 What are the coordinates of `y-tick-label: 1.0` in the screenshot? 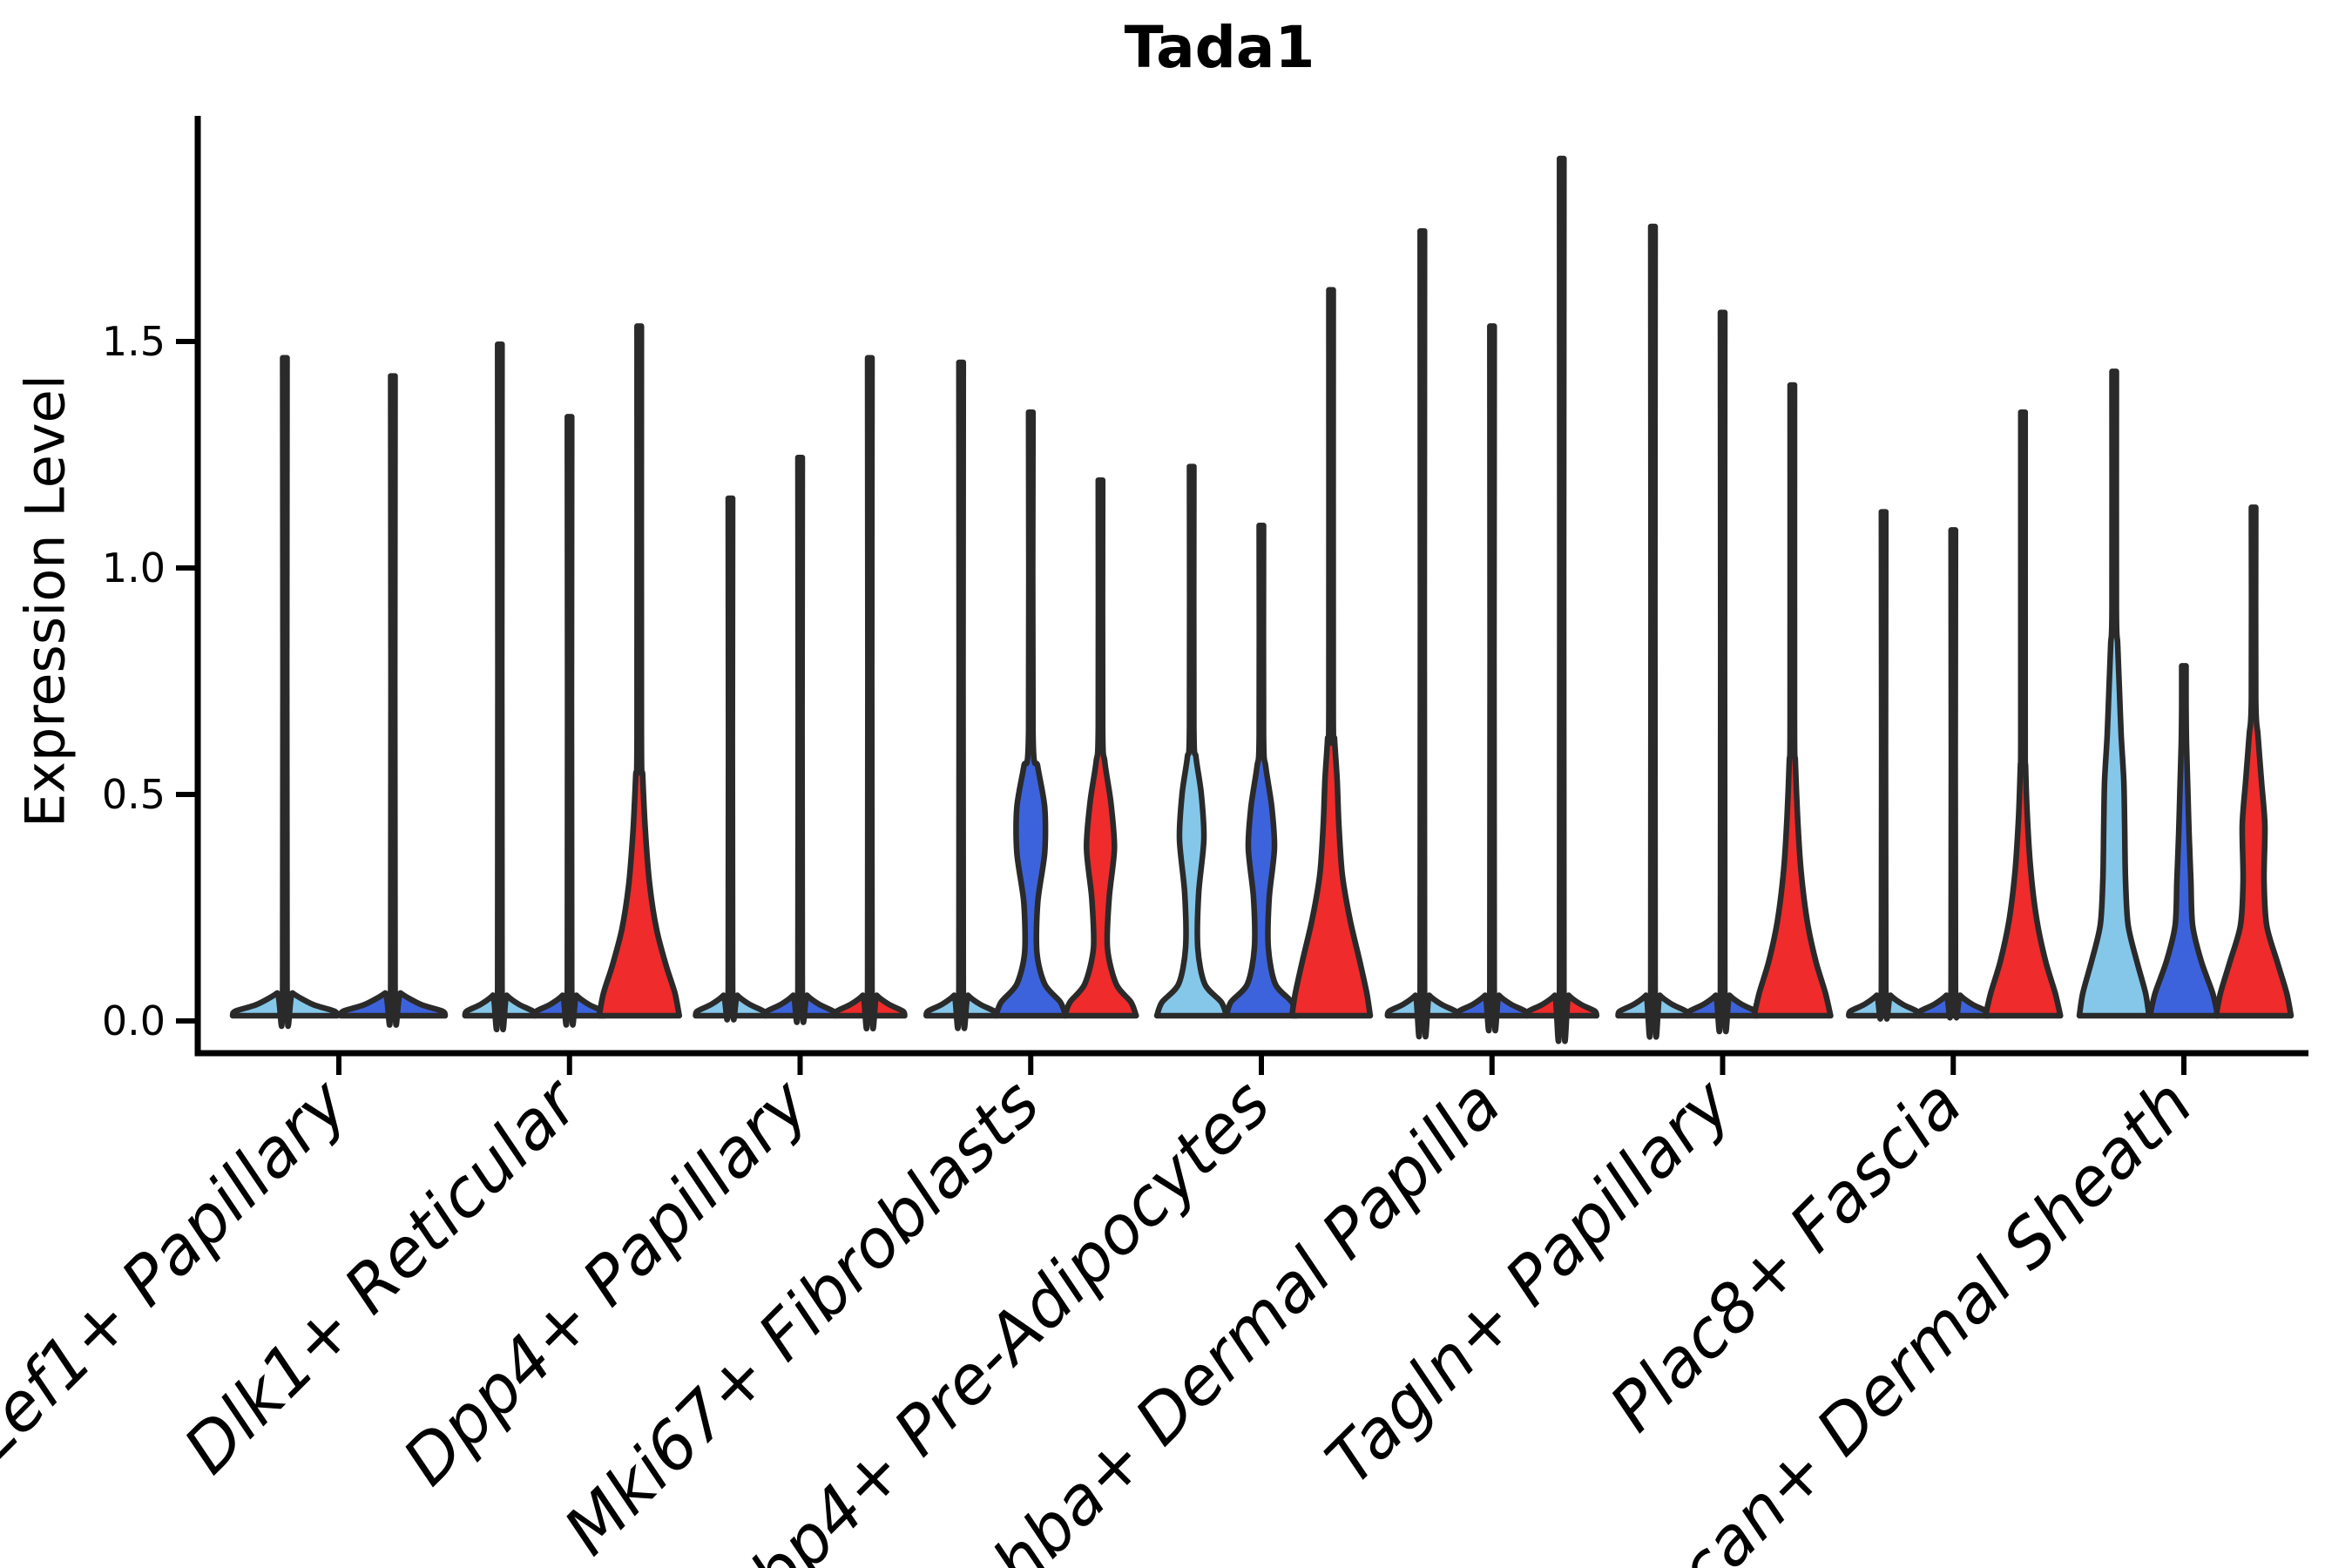 It's located at (134, 567).